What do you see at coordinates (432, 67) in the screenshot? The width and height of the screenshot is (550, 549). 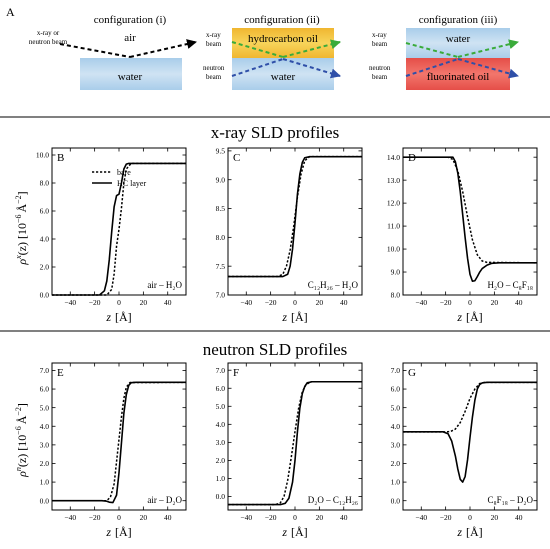 I see `neutron-incident-beam` at bounding box center [432, 67].